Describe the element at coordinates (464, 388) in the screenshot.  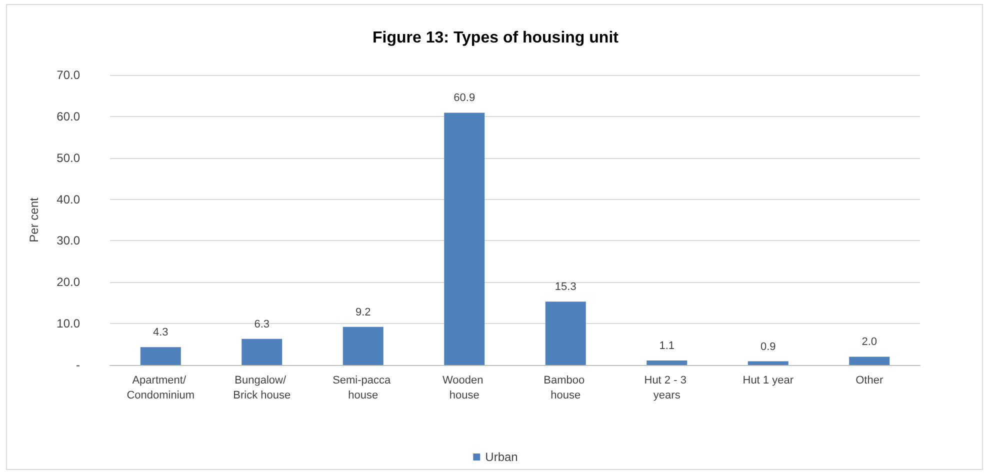
I see `x-tick-label: Wooden house` at that location.